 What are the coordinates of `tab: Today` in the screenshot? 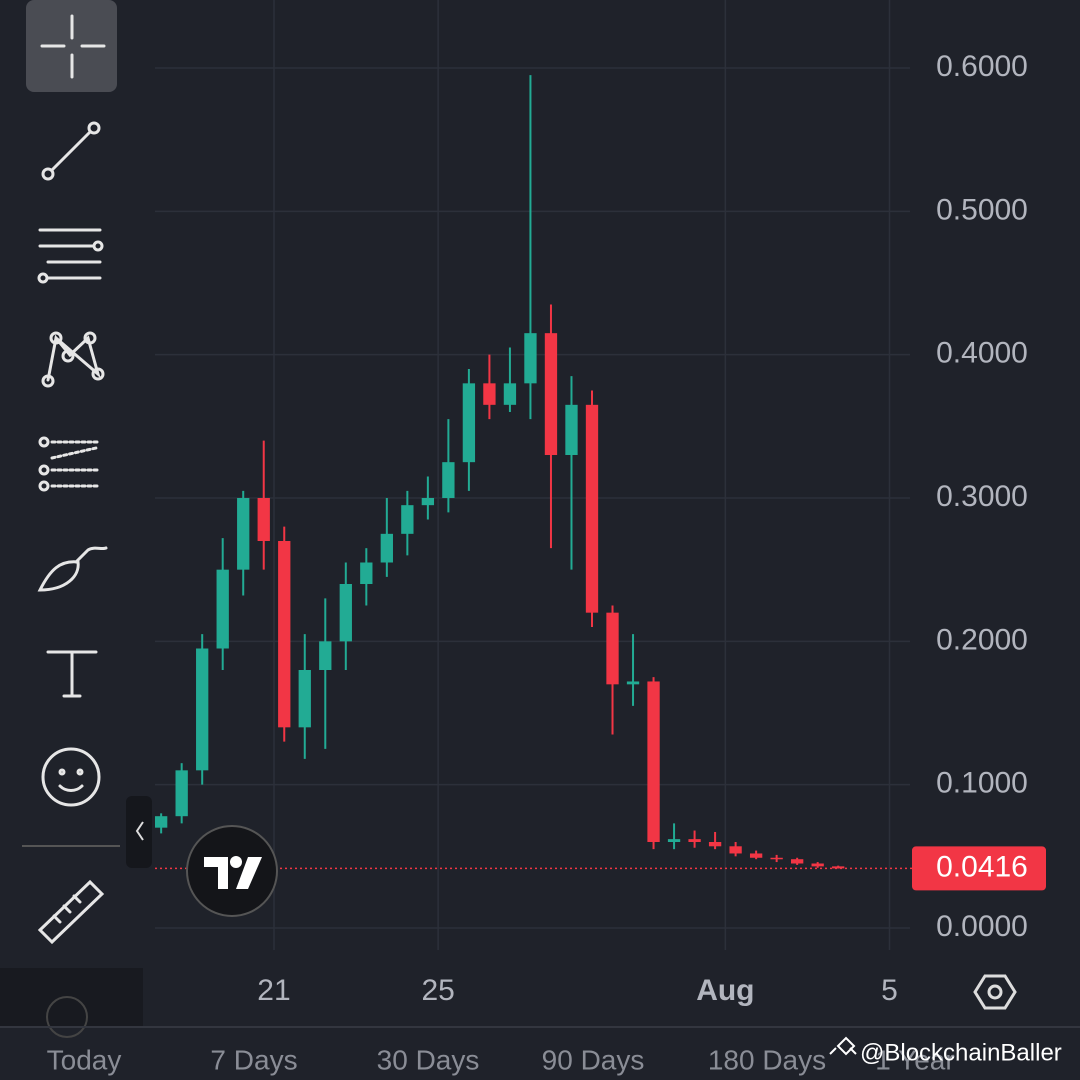 It's located at (84, 1059).